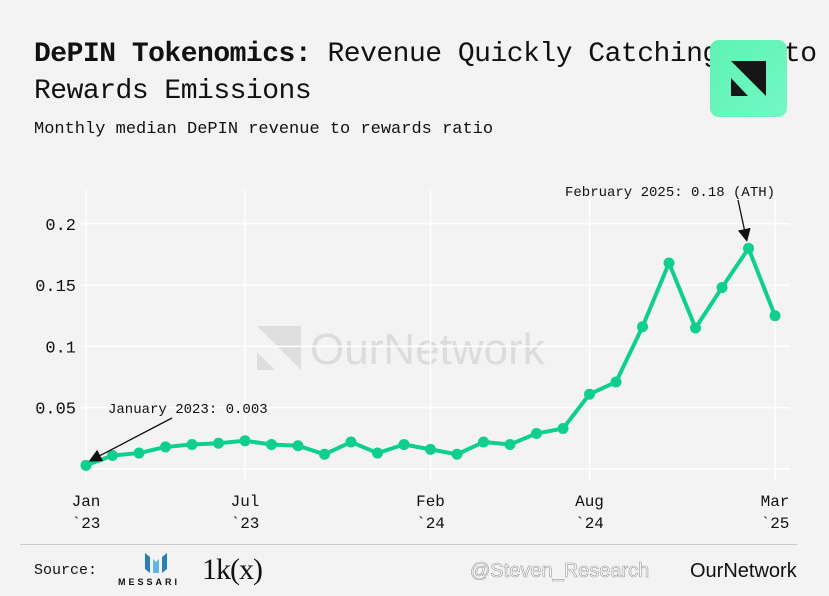 The height and width of the screenshot is (596, 829). What do you see at coordinates (66, 570) in the screenshot?
I see `source-label: Source:` at bounding box center [66, 570].